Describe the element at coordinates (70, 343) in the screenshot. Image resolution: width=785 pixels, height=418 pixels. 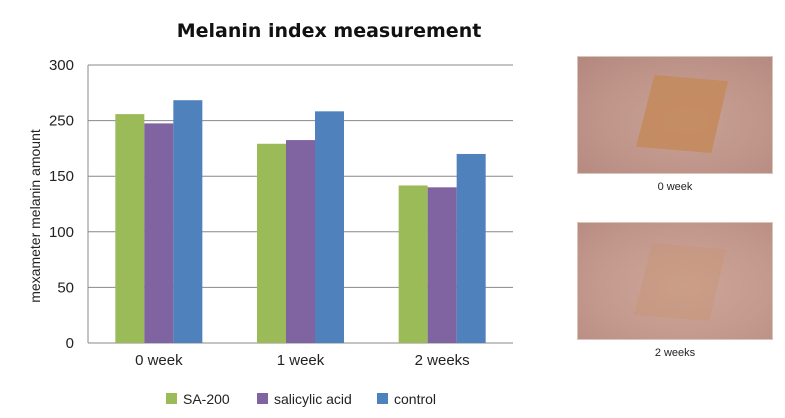
I see `y-tick-label: 0` at that location.